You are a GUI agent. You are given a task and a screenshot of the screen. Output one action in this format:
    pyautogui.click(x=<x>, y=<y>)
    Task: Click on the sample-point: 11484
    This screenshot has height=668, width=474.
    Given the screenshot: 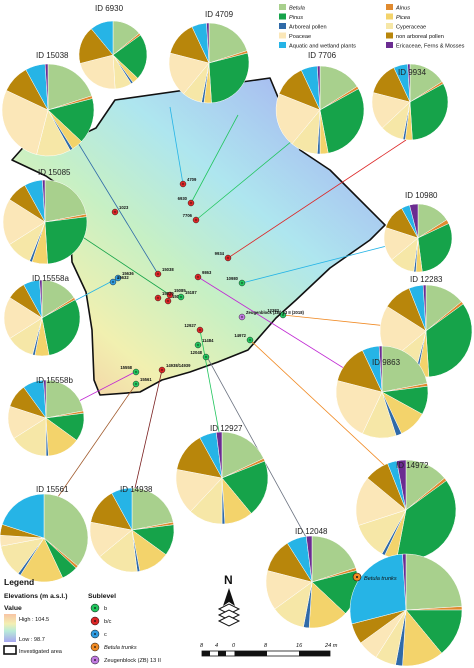 What is the action you would take?
    pyautogui.click(x=204, y=343)
    